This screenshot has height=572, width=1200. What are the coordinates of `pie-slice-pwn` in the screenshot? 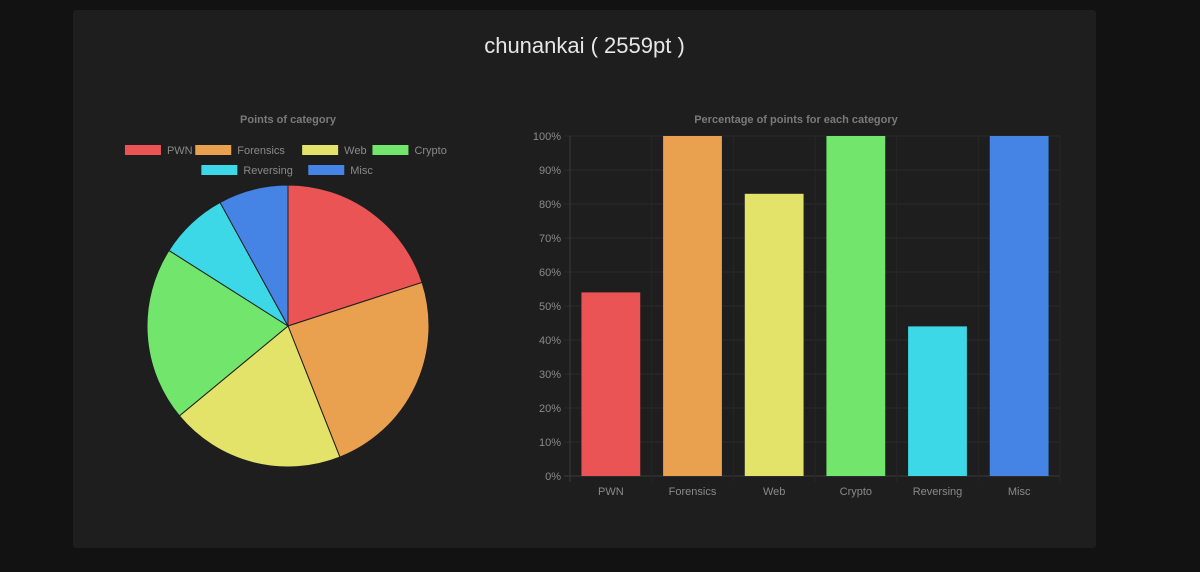 It's located at (355, 255).